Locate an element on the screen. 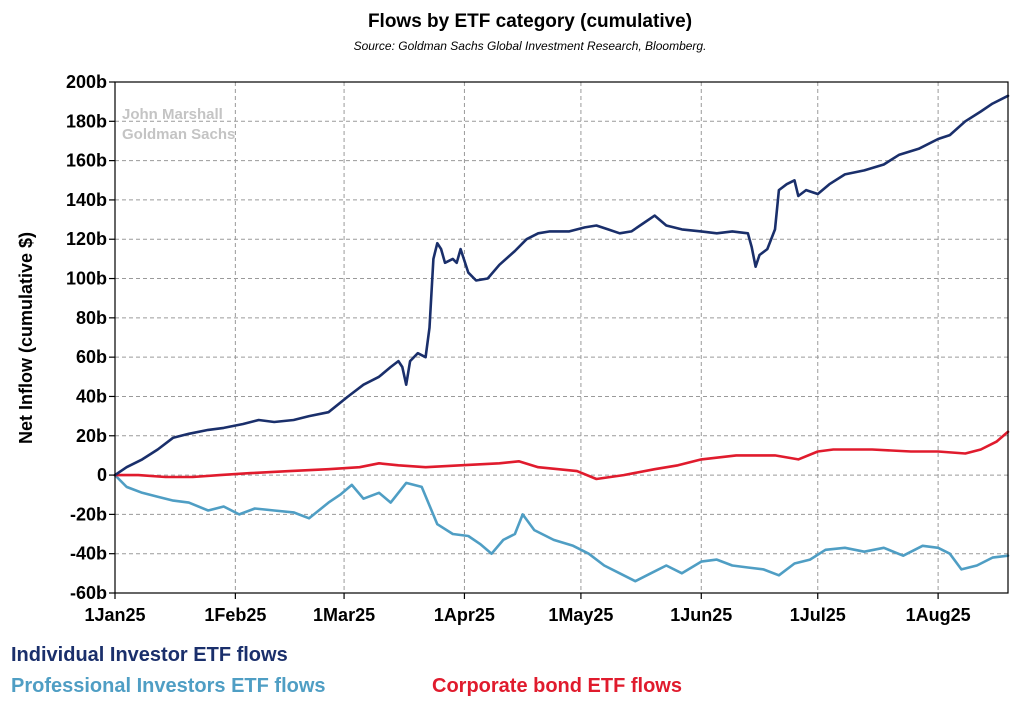  y-tick-label: 120b is located at coordinates (86, 239).